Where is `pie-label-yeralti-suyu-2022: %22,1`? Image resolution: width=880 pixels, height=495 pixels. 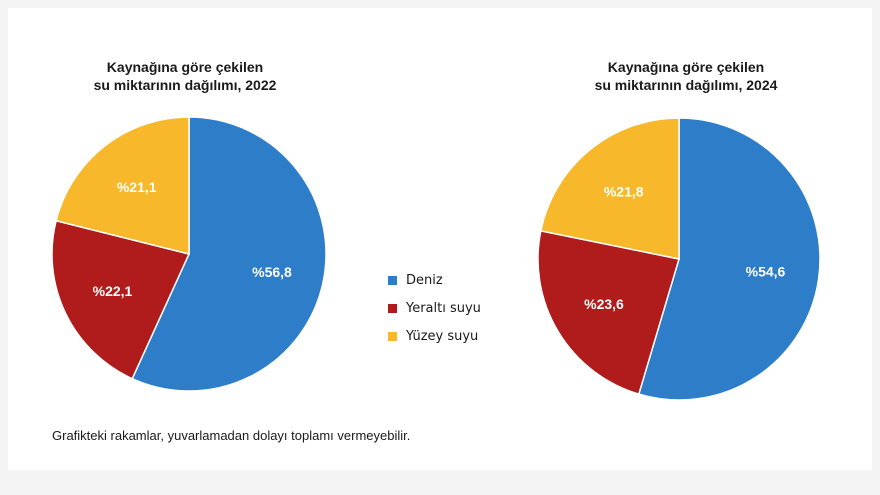 pie-label-yeralti-suyu-2022: %22,1 is located at coordinates (113, 291).